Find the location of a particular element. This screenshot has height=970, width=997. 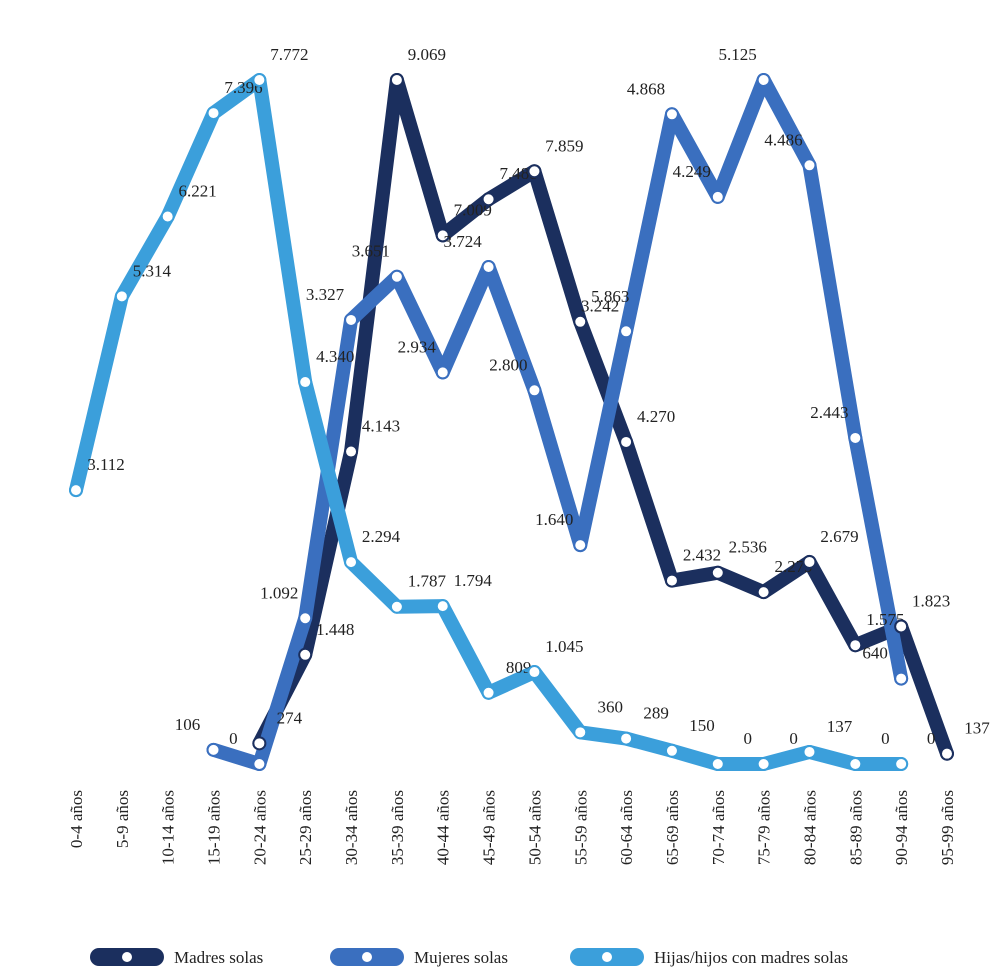

x-tick-label: 0-4 años is located at coordinates (76, 819).